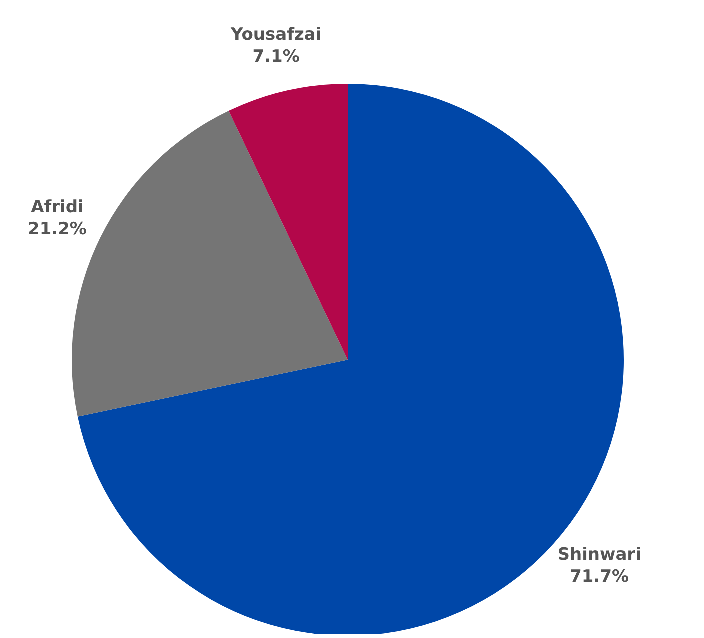 The image size is (704, 638). I want to click on pie-slice, so click(288, 222).